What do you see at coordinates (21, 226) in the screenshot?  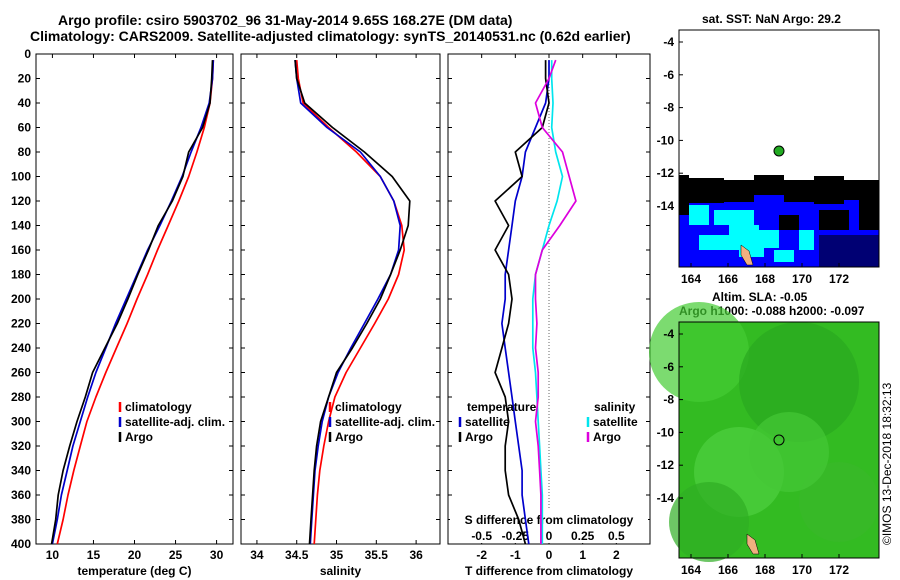 I see `y-tick-label: 140` at bounding box center [21, 226].